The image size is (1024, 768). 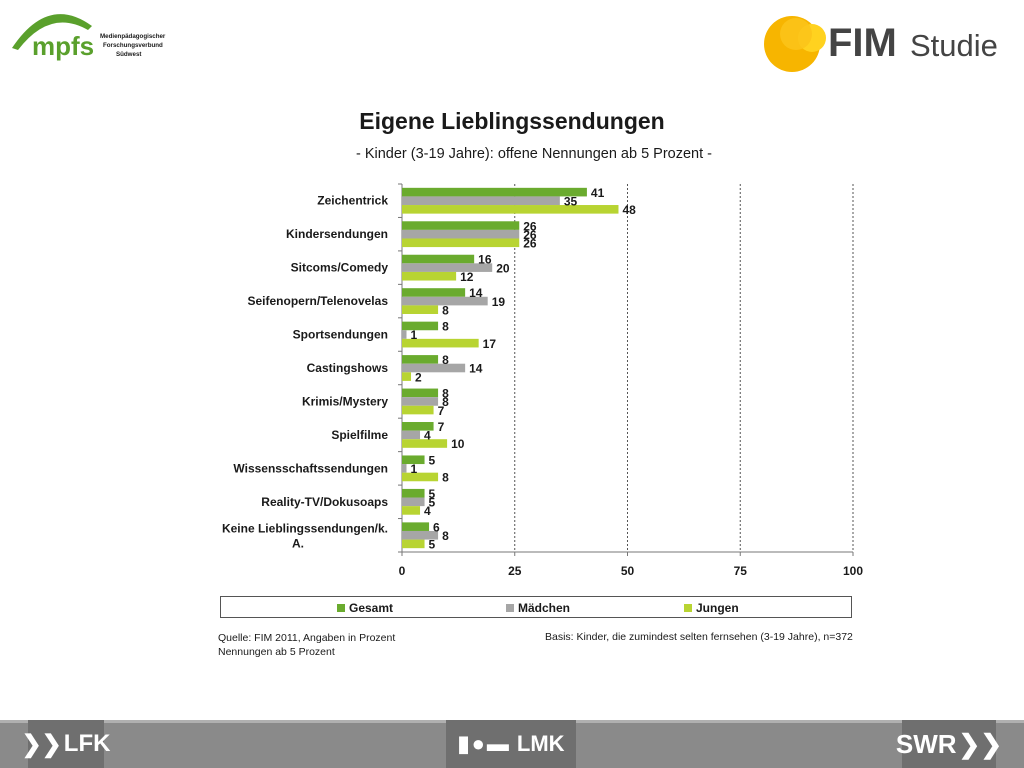 What do you see at coordinates (530, 235) in the screenshot?
I see `data-label-maedchen: 26` at bounding box center [530, 235].